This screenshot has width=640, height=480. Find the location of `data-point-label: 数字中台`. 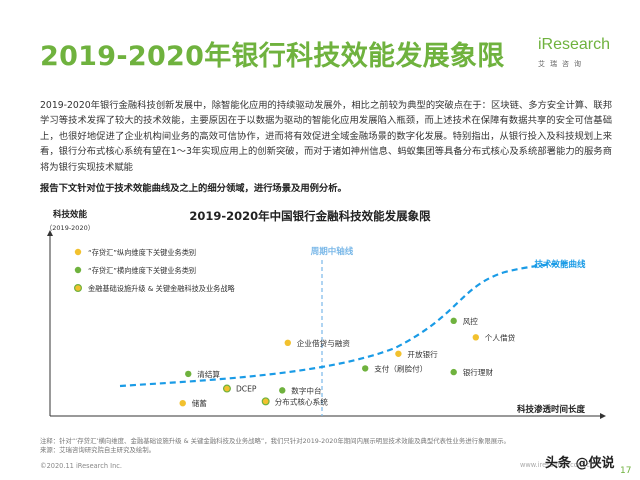

data-point-label: 数字中台 is located at coordinates (306, 390).